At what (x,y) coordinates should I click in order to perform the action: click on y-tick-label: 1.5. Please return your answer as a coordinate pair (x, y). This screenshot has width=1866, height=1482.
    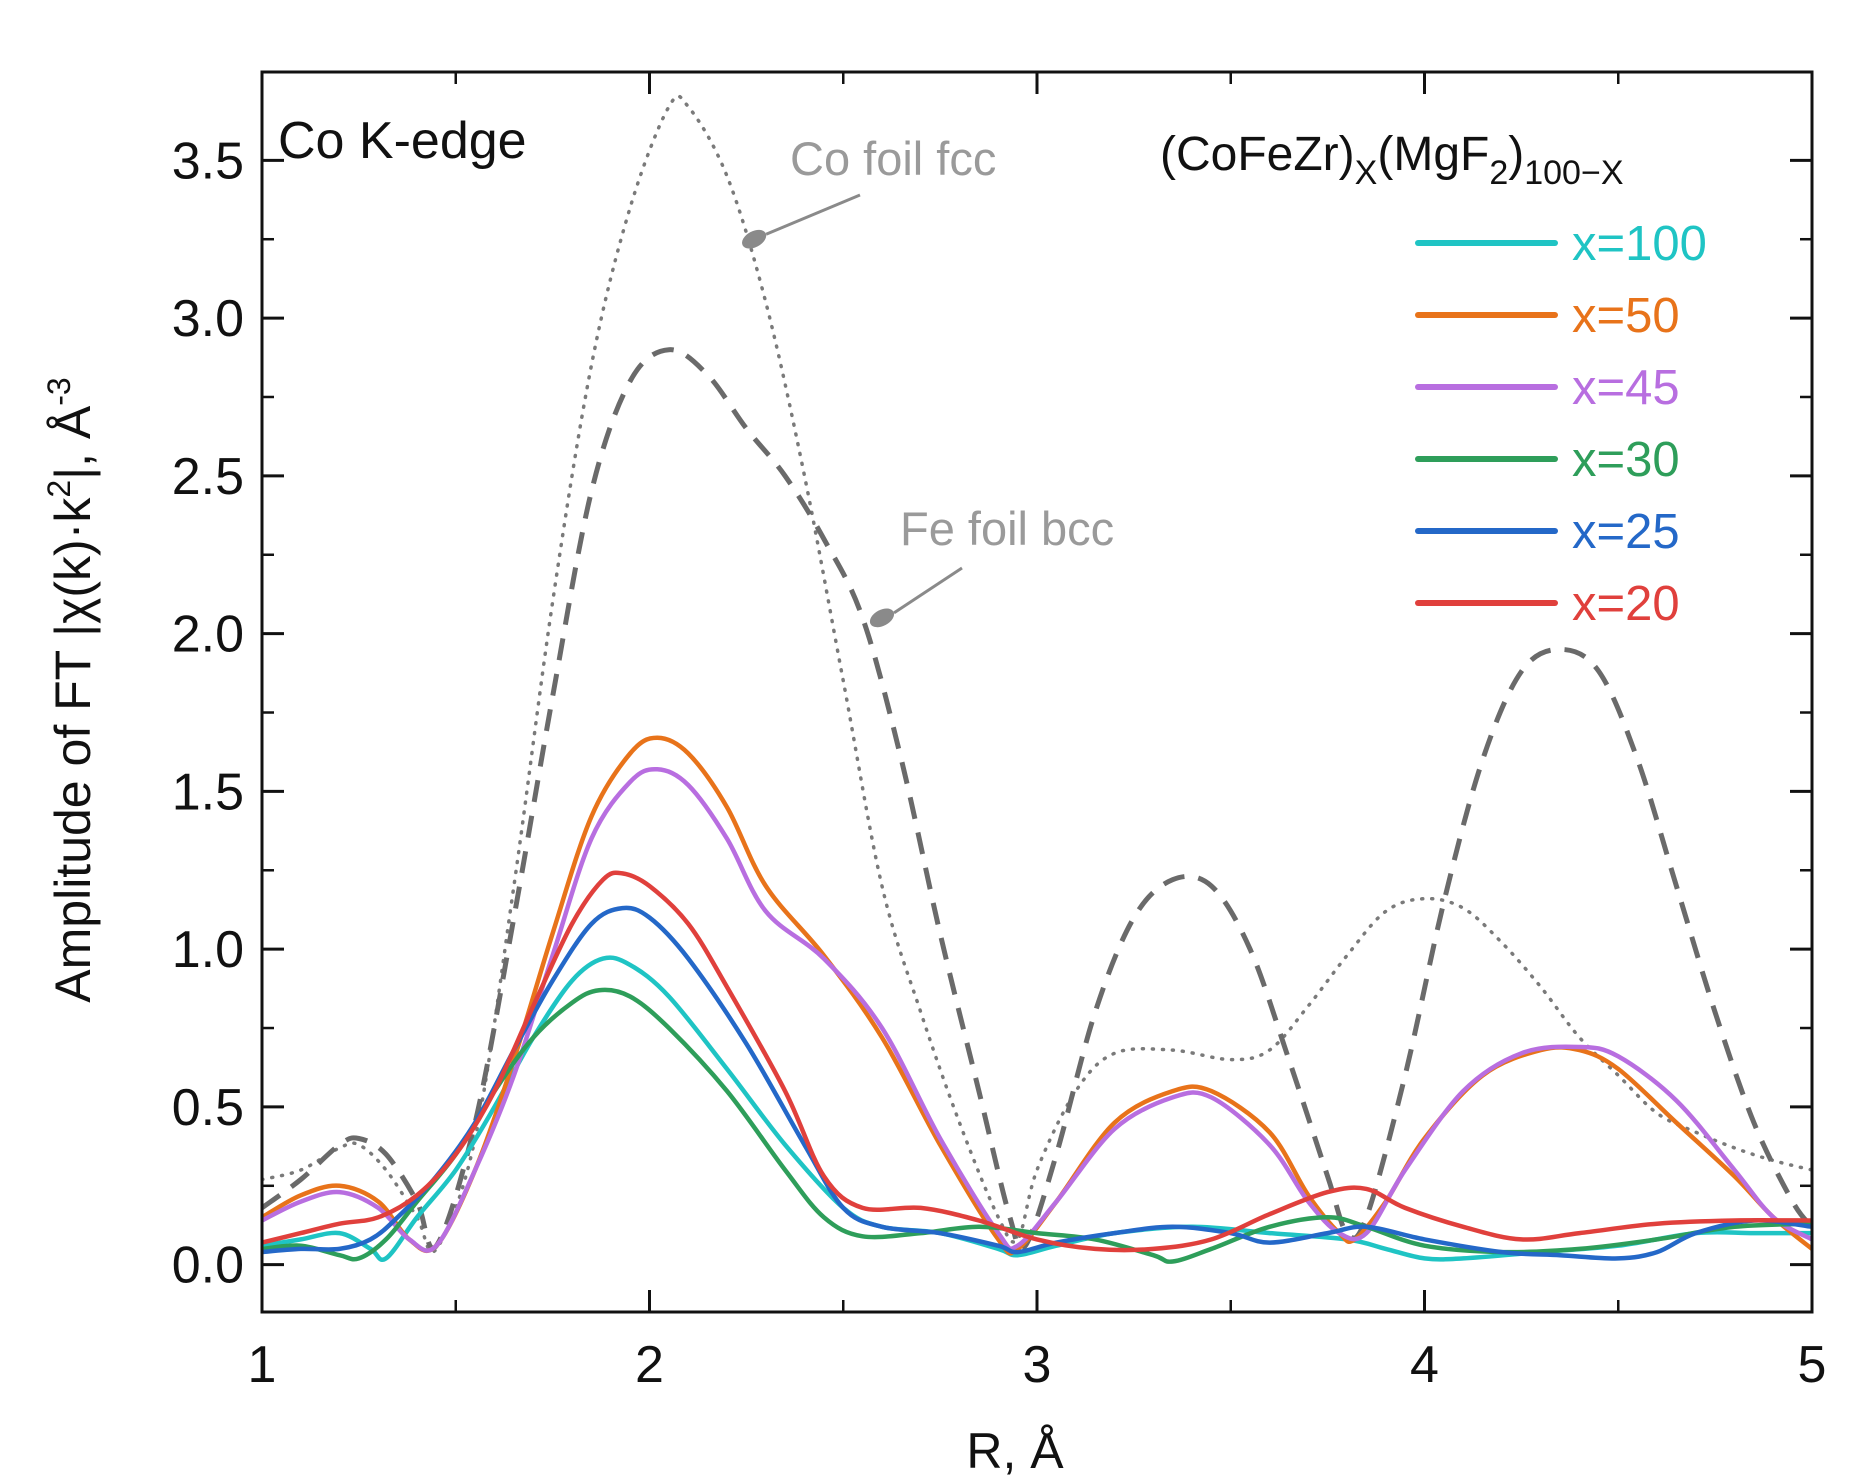
    Looking at the image, I should click on (208, 792).